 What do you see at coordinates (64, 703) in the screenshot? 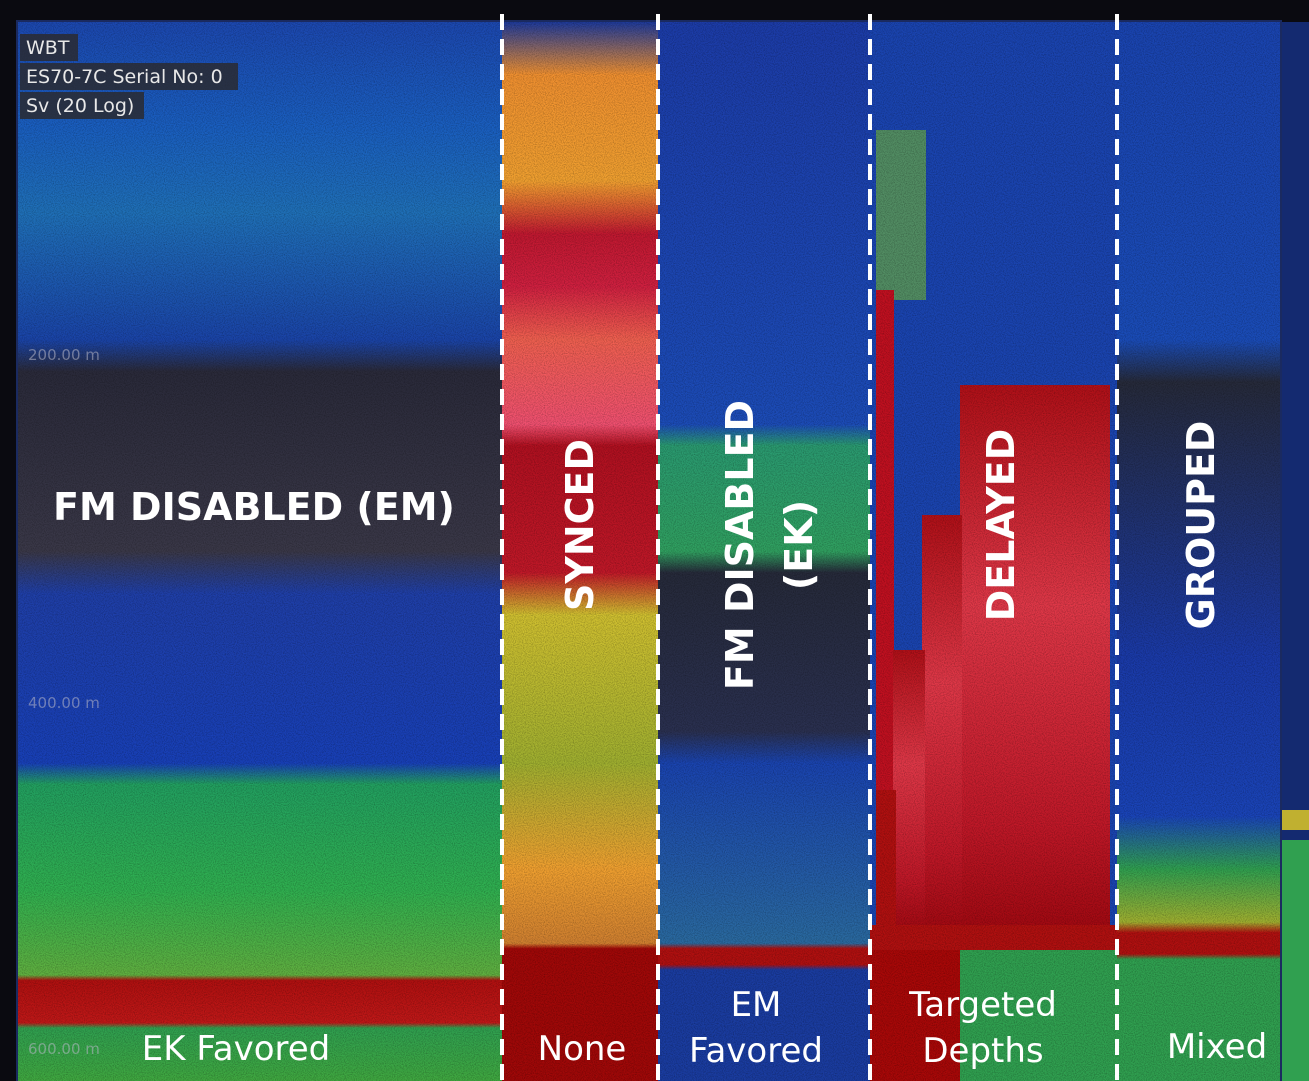
I see `depth-label: 400.00 m` at bounding box center [64, 703].